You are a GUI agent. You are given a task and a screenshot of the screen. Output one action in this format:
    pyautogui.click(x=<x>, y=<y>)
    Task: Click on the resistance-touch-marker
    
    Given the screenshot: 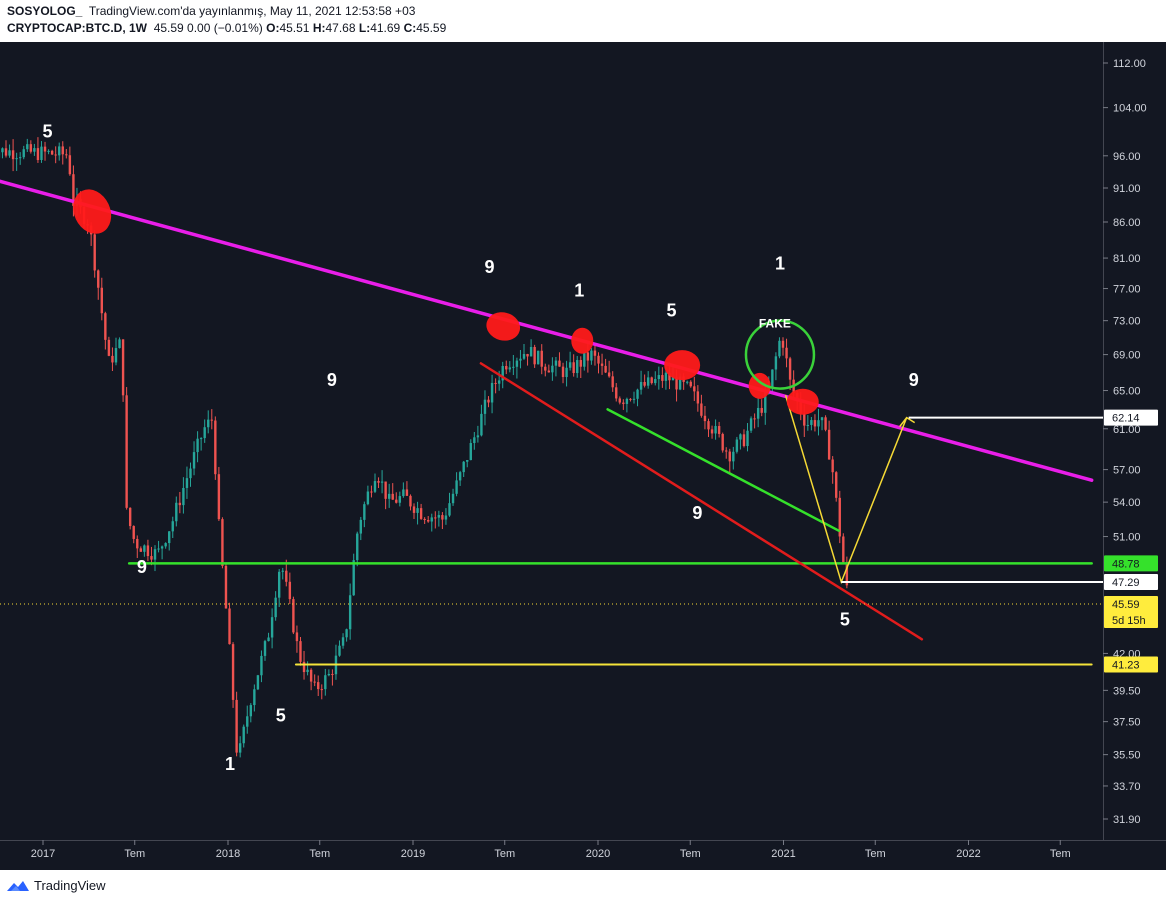 What is the action you would take?
    pyautogui.click(x=503, y=326)
    